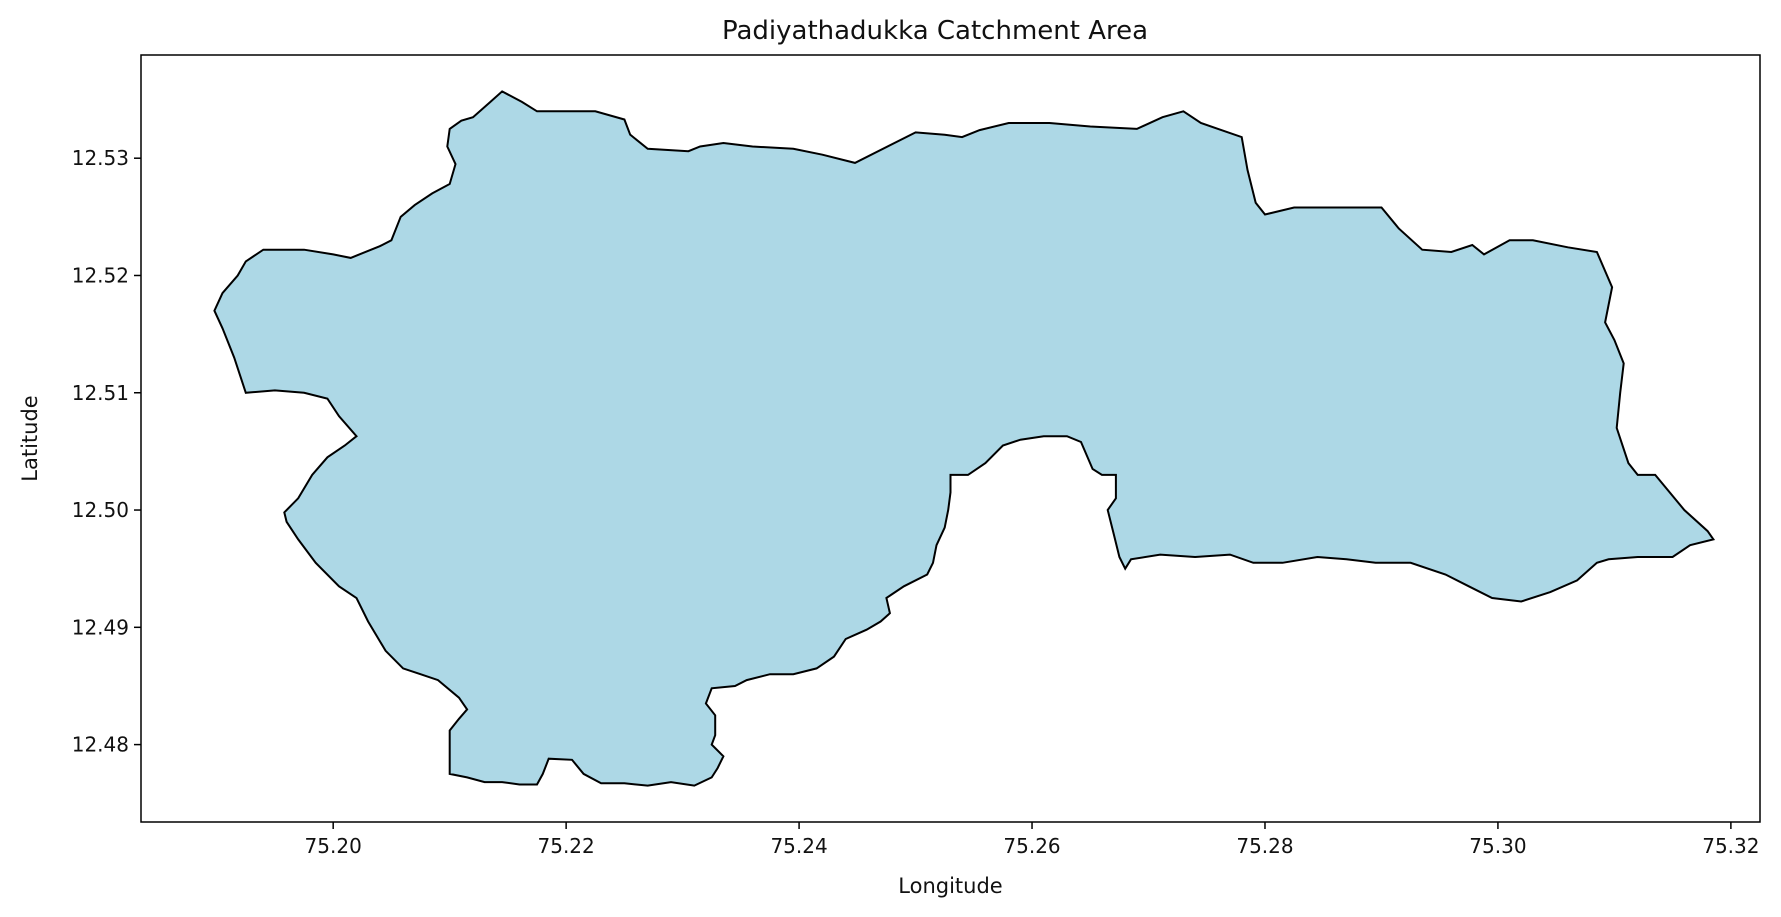 This screenshot has width=1781, height=917. Describe the element at coordinates (798, 846) in the screenshot. I see `x-tick-label: 75.24` at that location.